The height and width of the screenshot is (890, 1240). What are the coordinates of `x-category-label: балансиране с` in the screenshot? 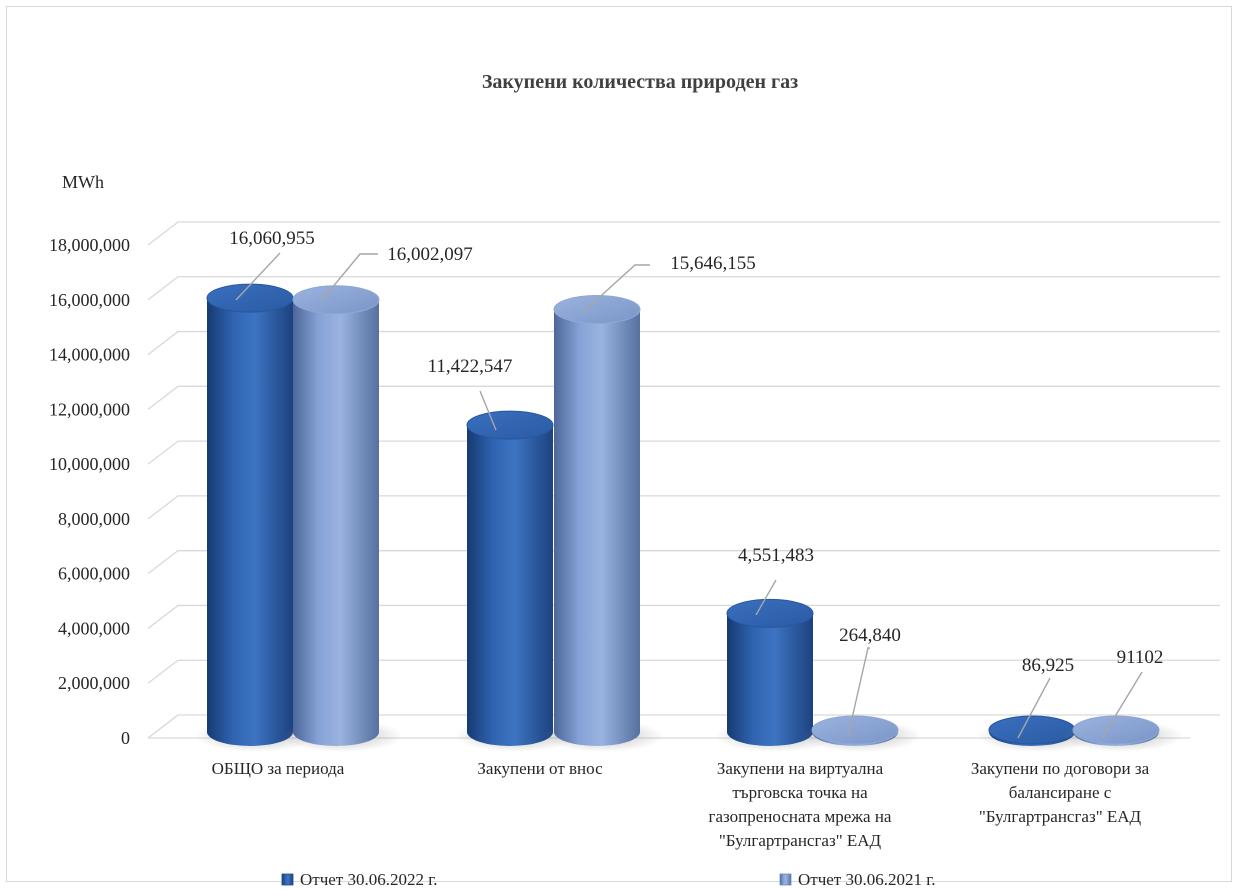 It's located at (1060, 792).